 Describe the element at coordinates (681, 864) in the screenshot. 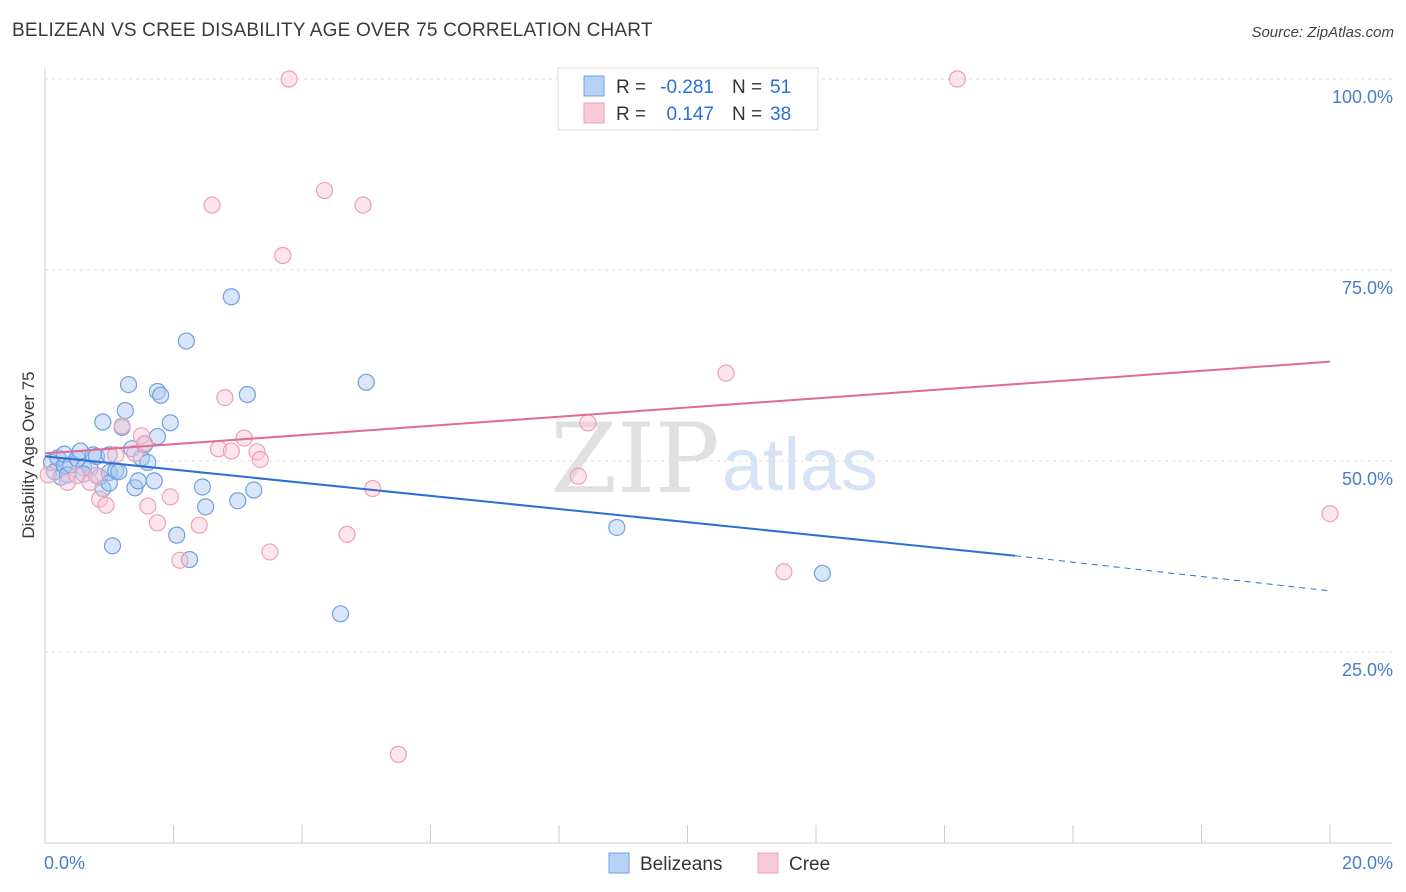

I see `bottom-legend-label-belizeans: Belizeans` at that location.